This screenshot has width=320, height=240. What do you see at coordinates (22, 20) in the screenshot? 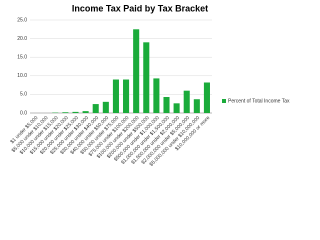
I see `y-tick-label: 25.0` at bounding box center [22, 20].